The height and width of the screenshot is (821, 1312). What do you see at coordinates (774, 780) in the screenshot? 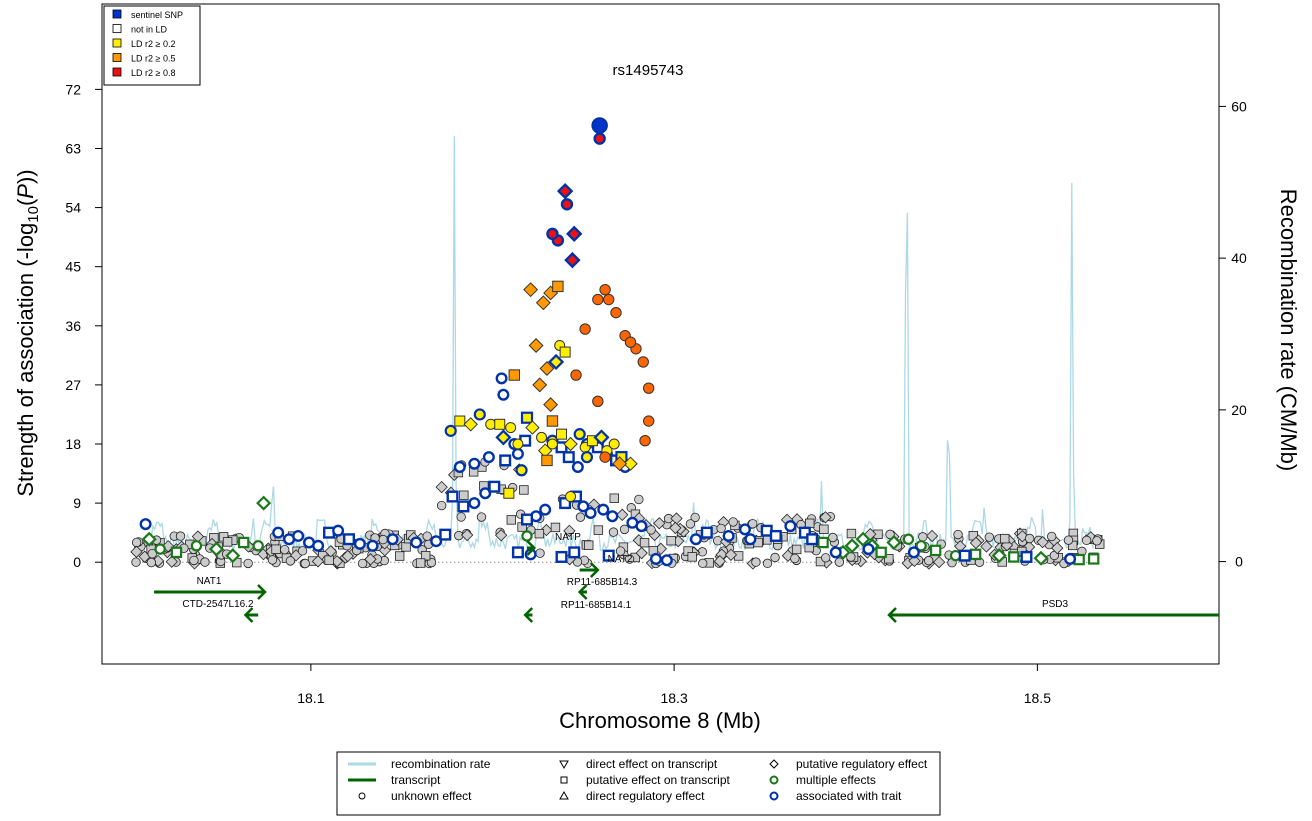
I see `legend-multiple-effects-icon` at bounding box center [774, 780].